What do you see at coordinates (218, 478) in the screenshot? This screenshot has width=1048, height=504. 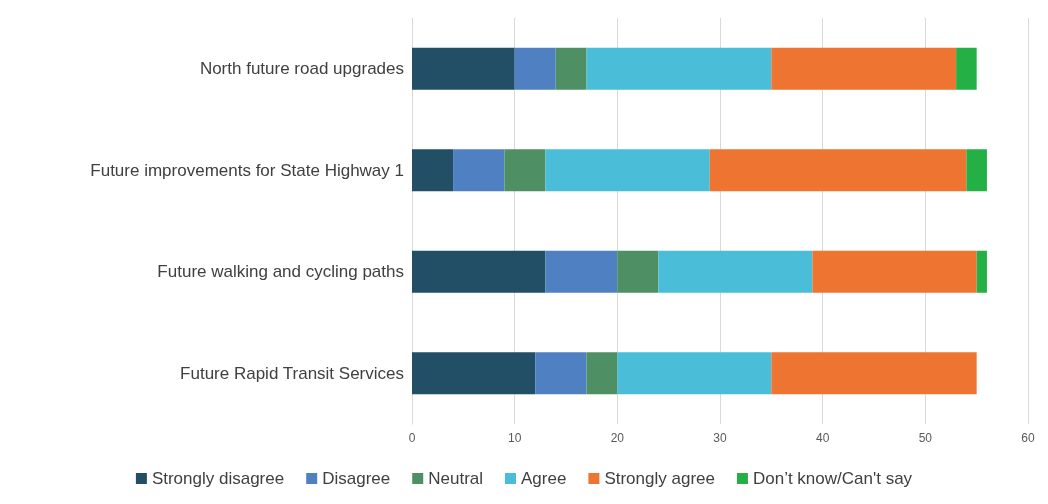 I see `legend-label: Strongly disagree` at bounding box center [218, 478].